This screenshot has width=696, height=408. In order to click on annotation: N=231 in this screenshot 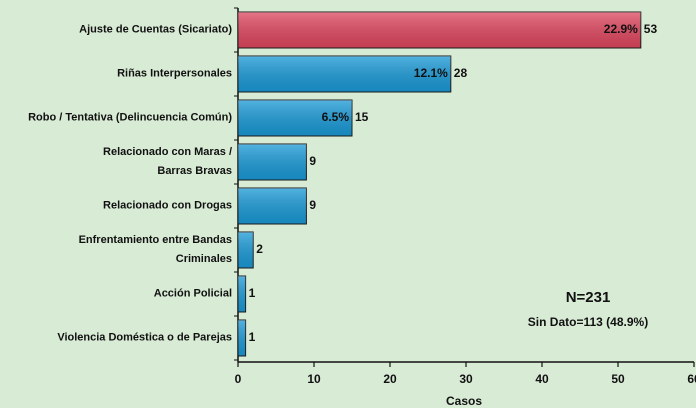, I will do `click(588, 297)`.